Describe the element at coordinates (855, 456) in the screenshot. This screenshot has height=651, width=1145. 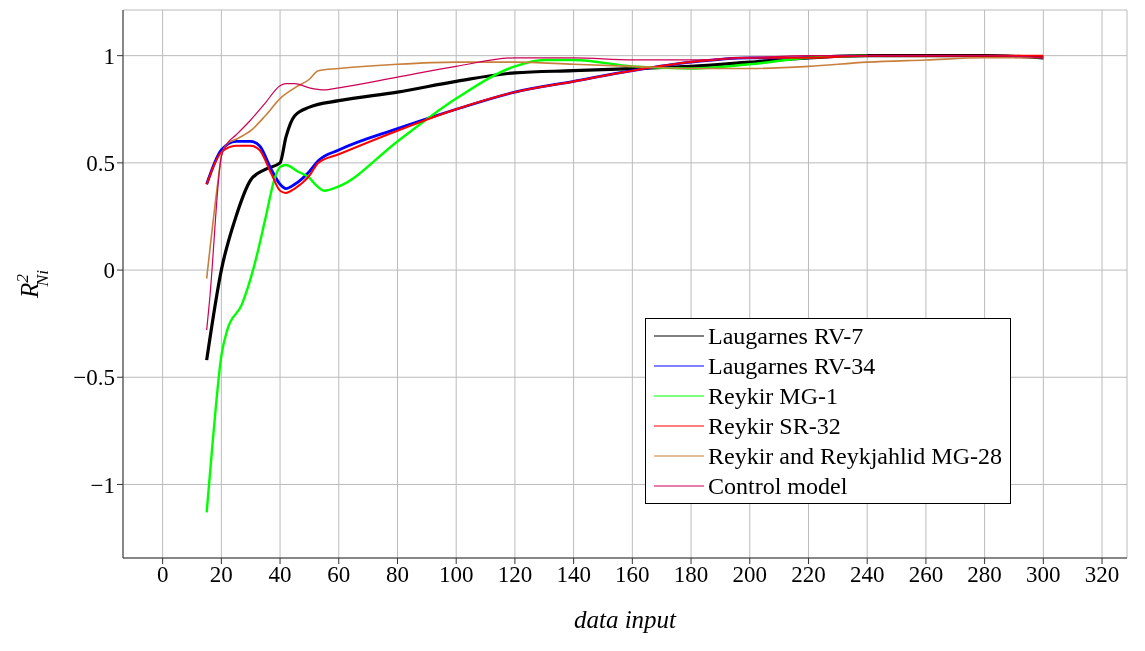
I see `legend-label: Reykir and Reykjahlid MG-28` at that location.